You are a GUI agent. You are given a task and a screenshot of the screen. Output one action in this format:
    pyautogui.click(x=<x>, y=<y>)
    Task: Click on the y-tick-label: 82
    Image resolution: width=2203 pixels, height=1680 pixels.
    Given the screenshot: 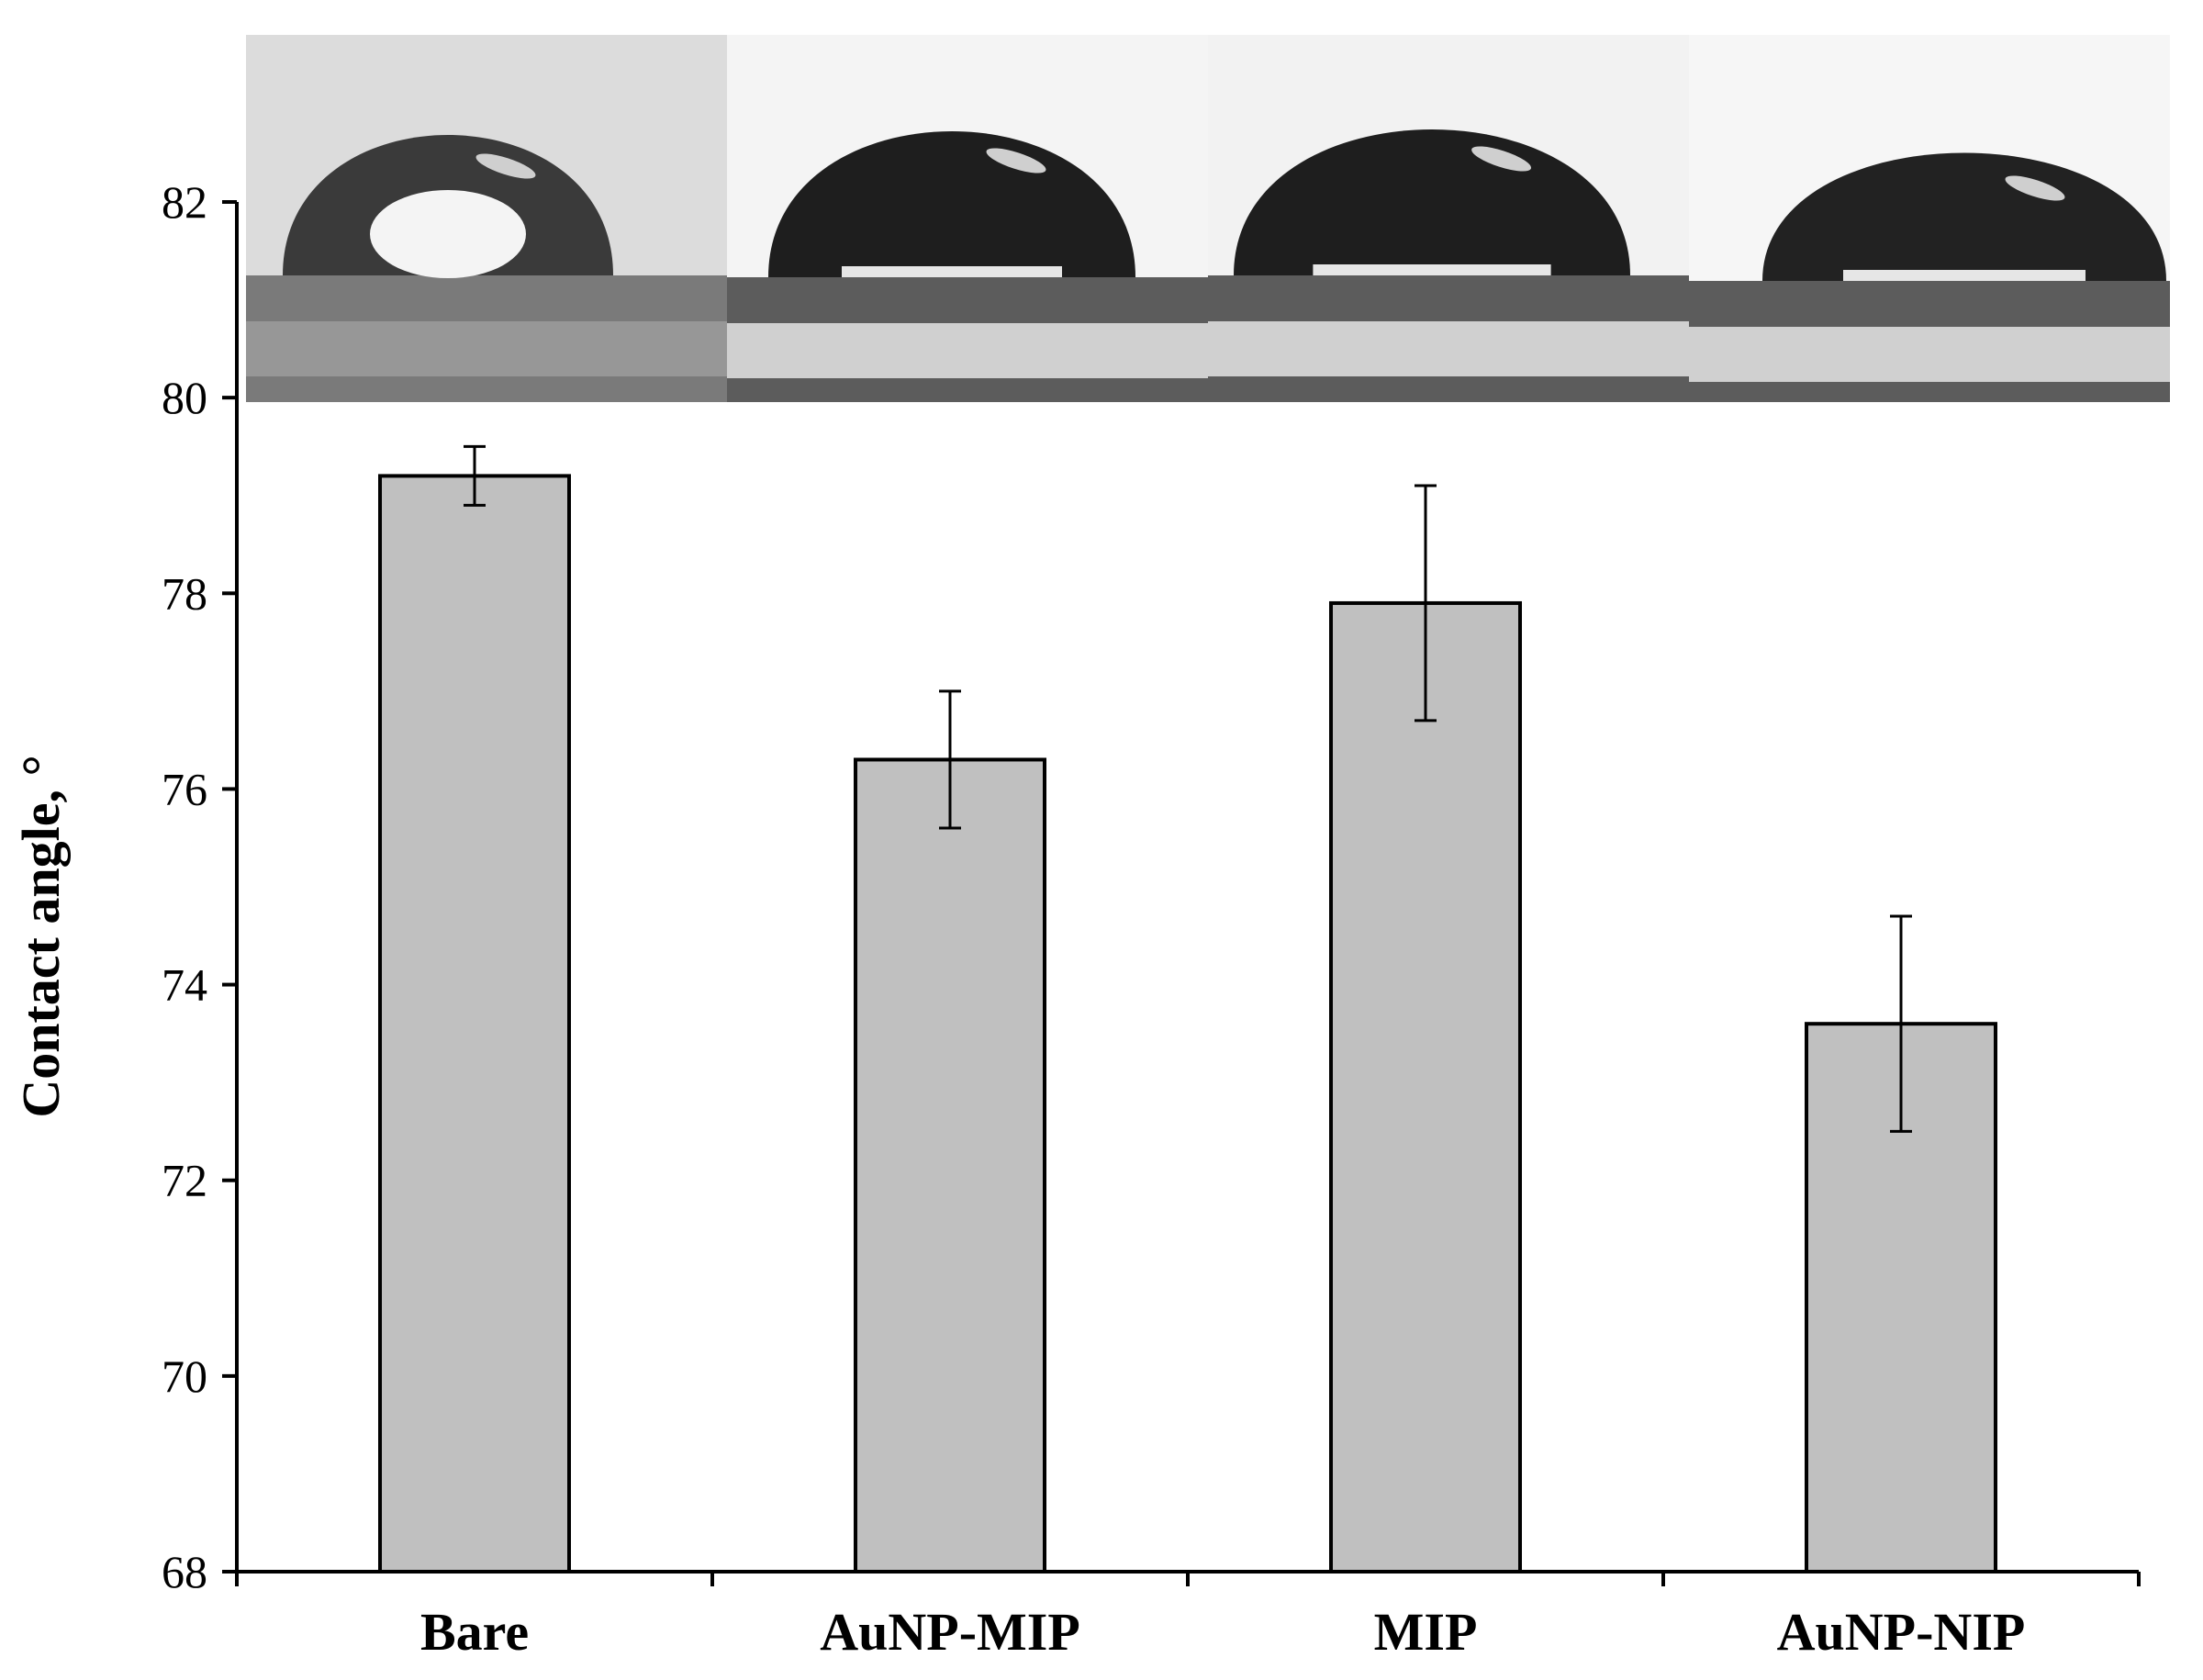 What is the action you would take?
    pyautogui.click(x=185, y=202)
    